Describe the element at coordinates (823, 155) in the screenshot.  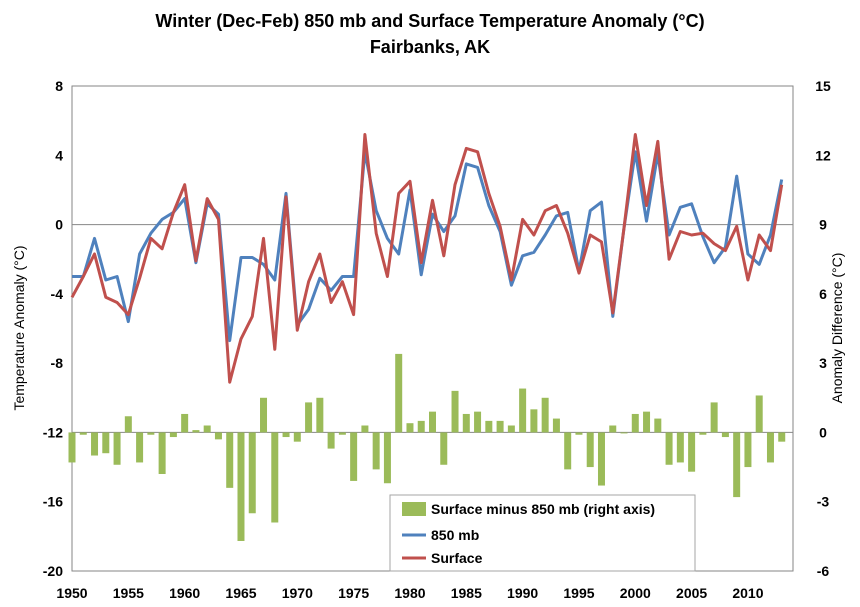
I see `y2-tick-label: 12` at that location.